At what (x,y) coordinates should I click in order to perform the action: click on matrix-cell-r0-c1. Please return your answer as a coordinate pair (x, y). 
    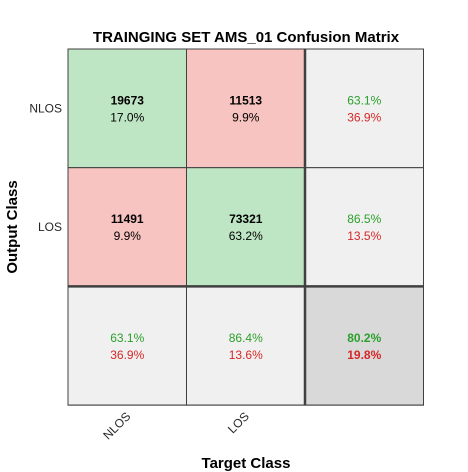
    Looking at the image, I should click on (246, 108).